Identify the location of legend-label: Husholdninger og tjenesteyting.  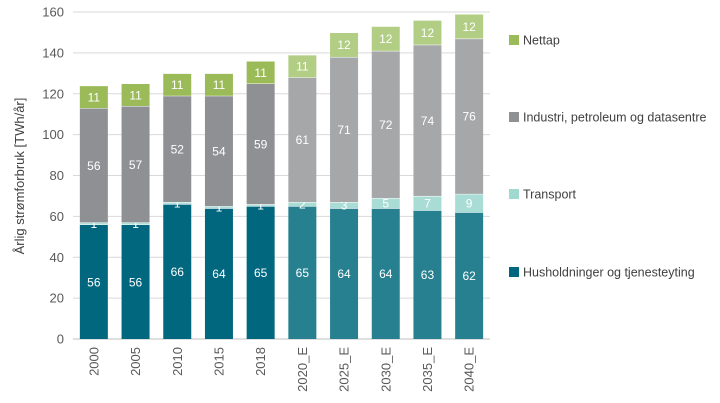
(609, 273).